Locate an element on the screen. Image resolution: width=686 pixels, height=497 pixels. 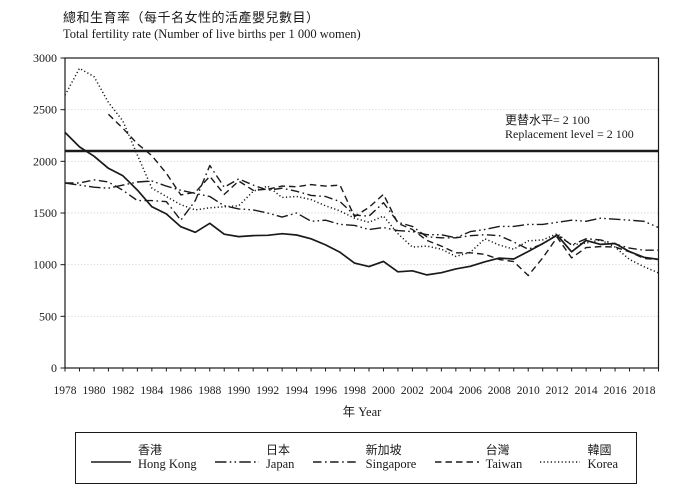
series-line-japan is located at coordinates (361, 209).